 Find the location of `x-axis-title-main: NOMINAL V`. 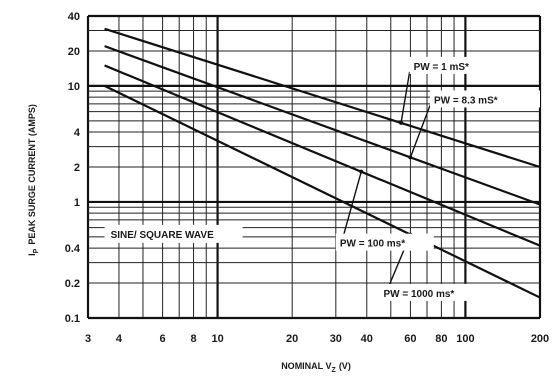

x-axis-title-main: NOMINAL V is located at coordinates (306, 366).